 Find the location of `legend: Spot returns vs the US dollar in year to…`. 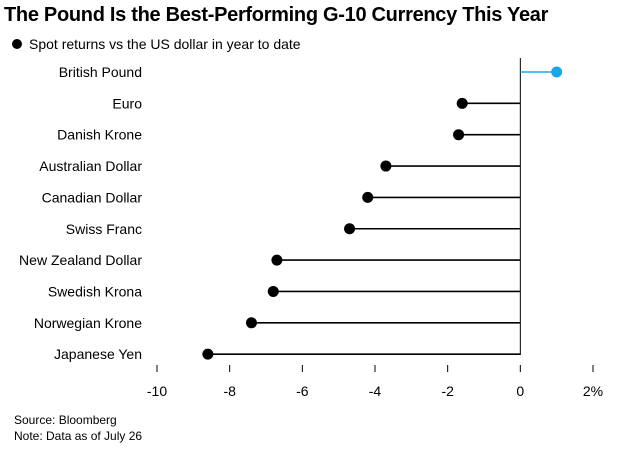

legend: Spot returns vs the US dollar in year to… is located at coordinates (156, 44).